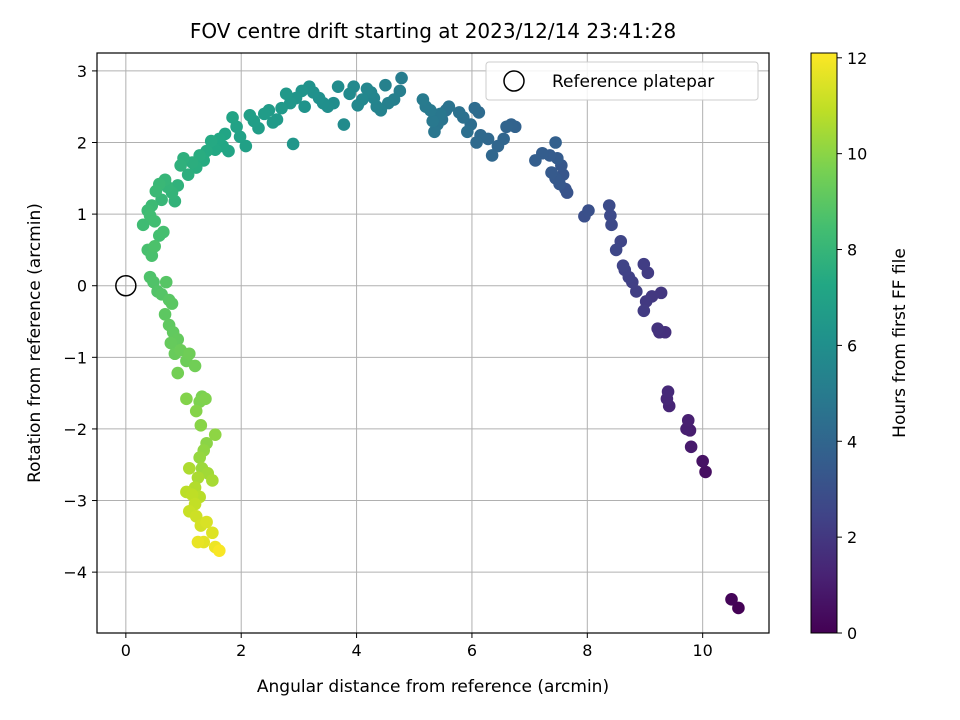 This screenshot has width=960, height=720. Describe the element at coordinates (587, 650) in the screenshot. I see `x-tick-label: 8` at that location.